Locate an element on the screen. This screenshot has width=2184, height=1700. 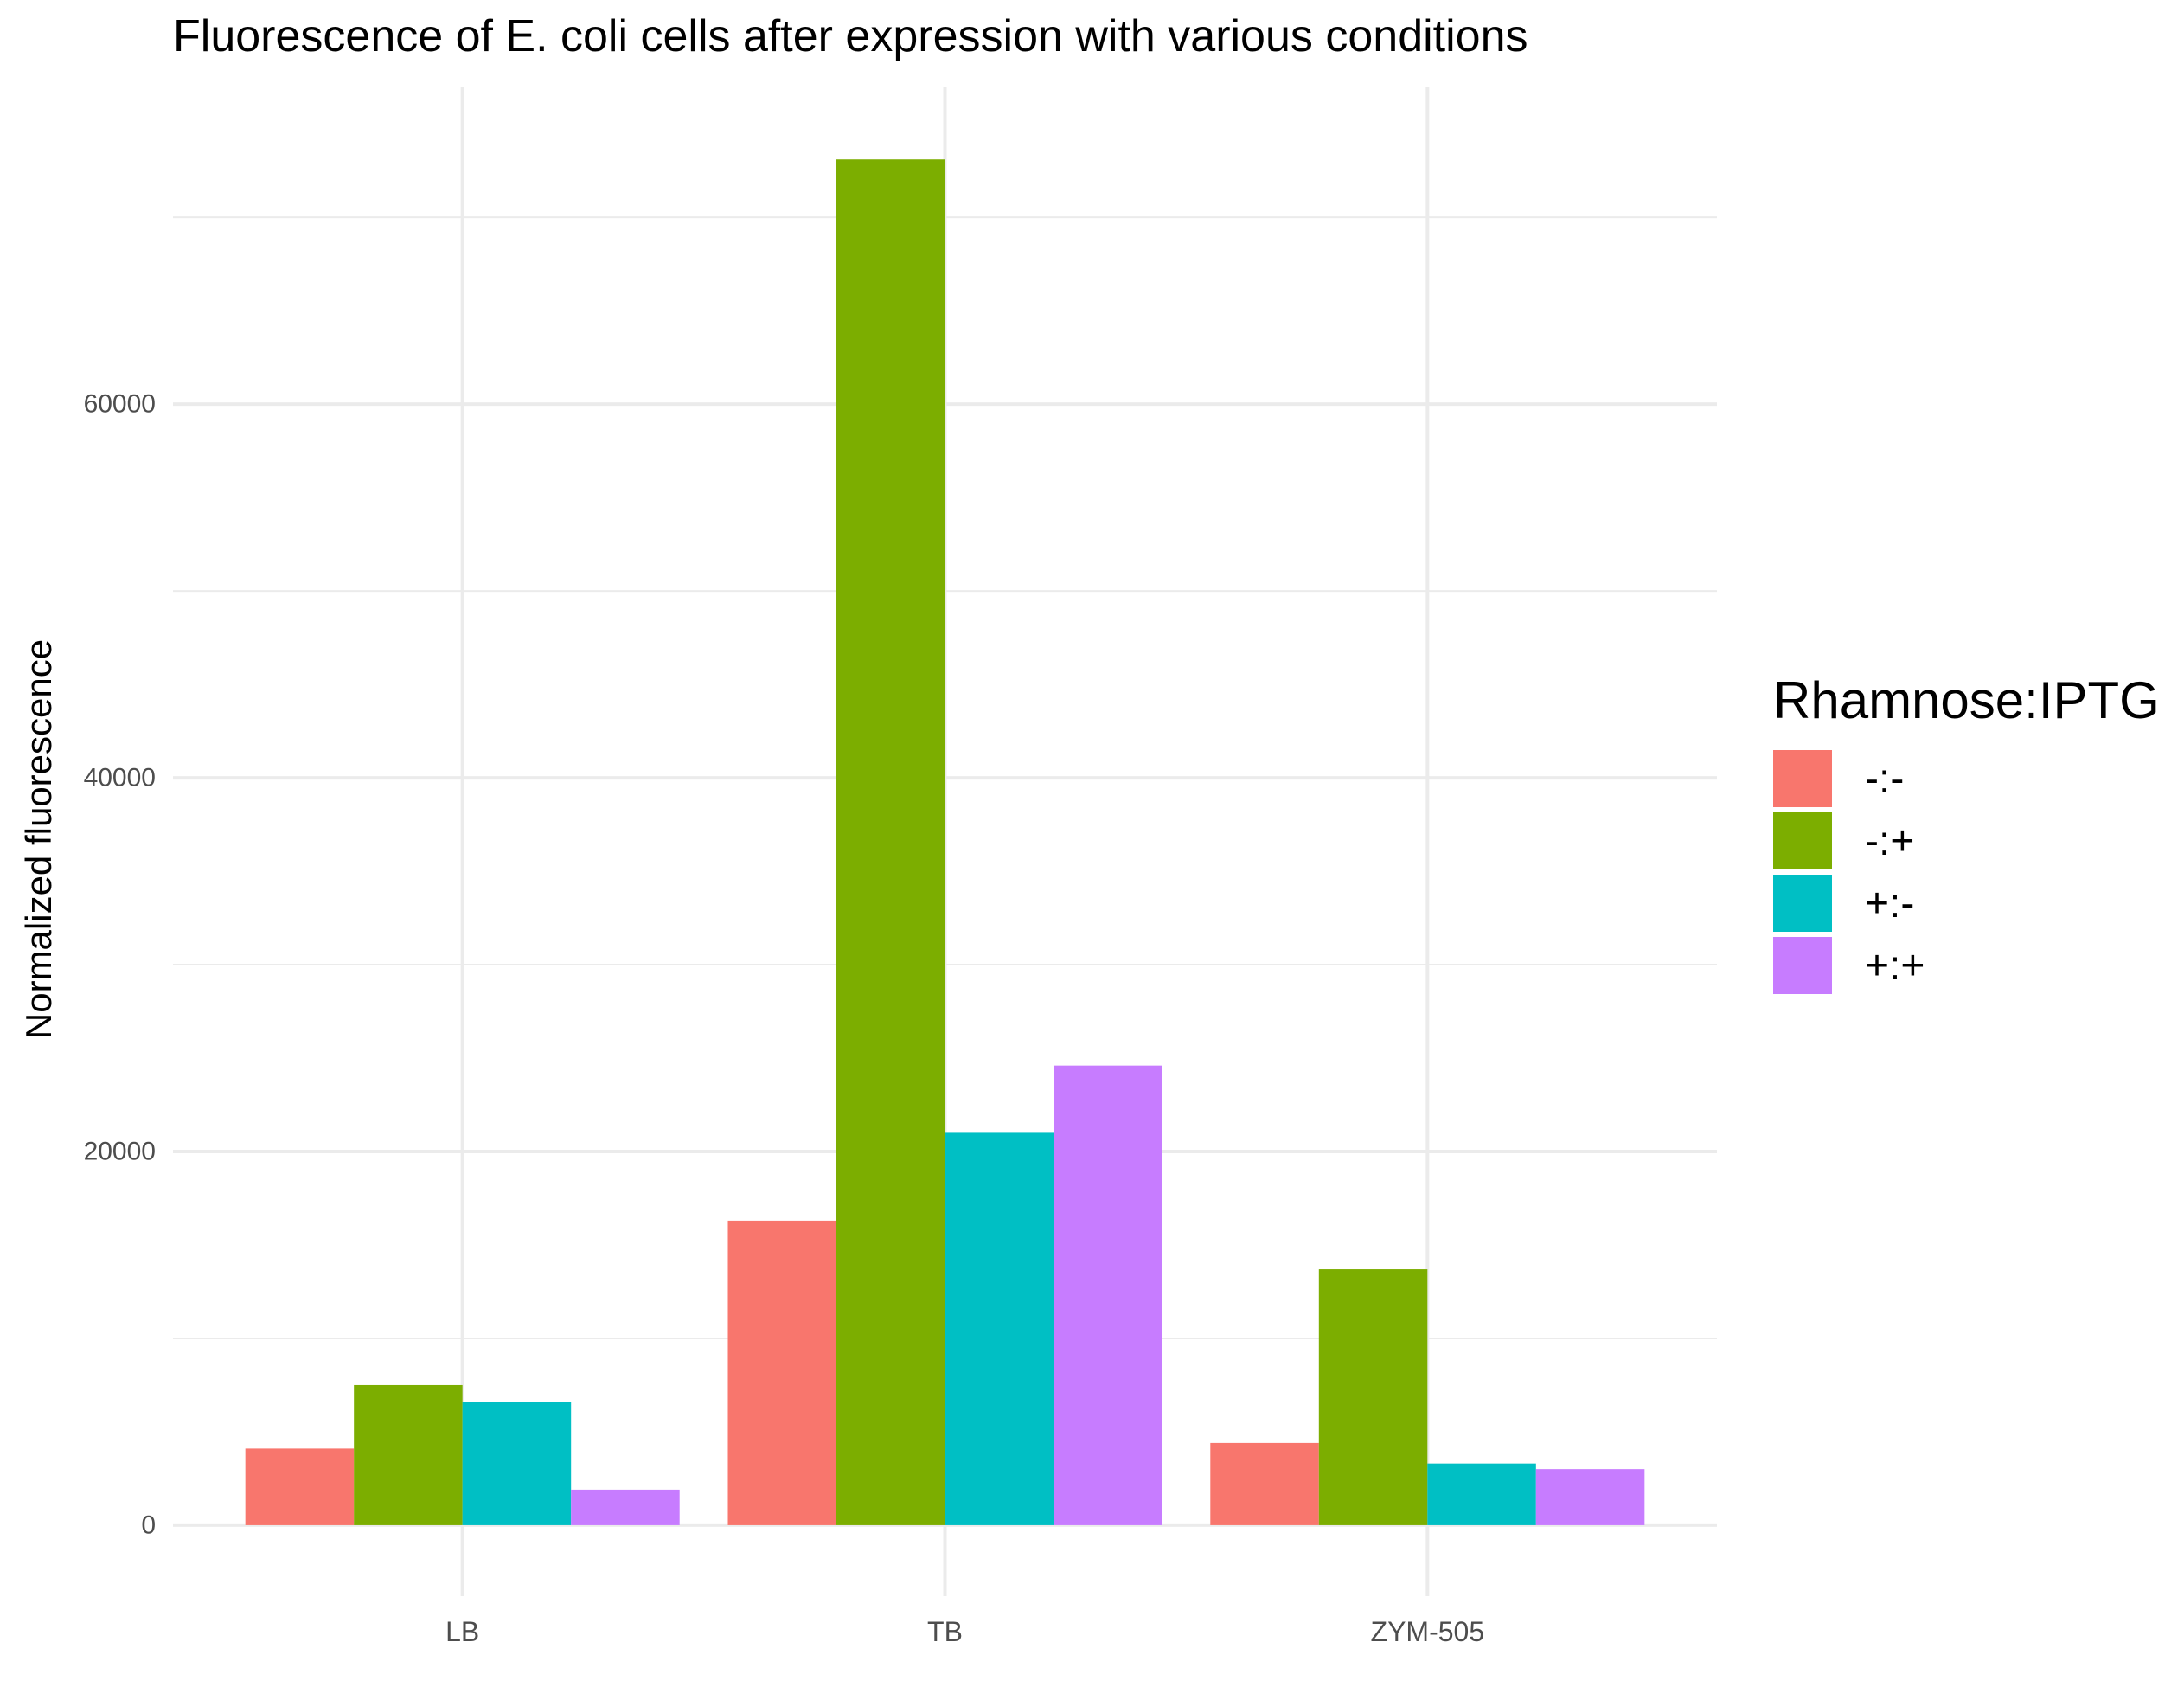
y-tick-label: 60000 is located at coordinates (120, 404).